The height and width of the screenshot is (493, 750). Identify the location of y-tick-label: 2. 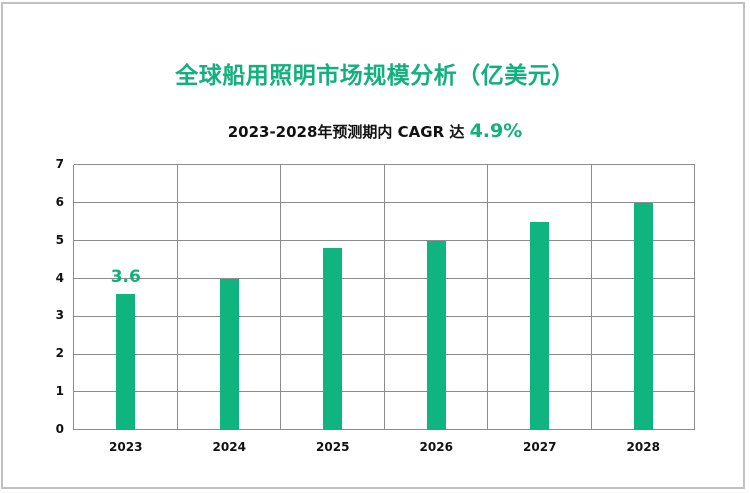
(59, 353).